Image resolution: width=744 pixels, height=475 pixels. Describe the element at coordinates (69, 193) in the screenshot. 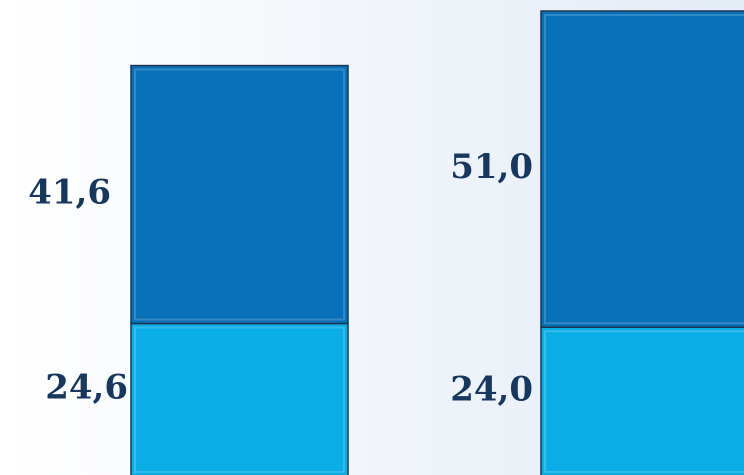

I see `data-label: 41,6` at that location.